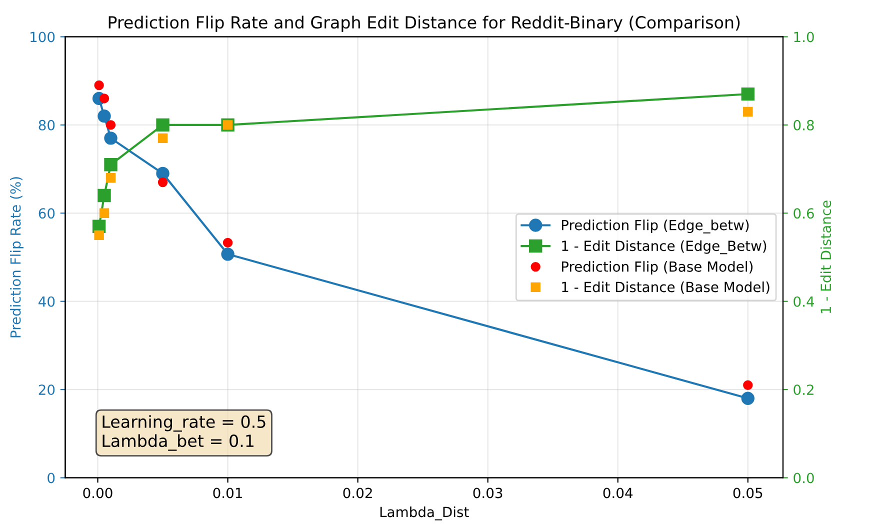 This screenshot has width=870, height=525. What do you see at coordinates (826, 257) in the screenshot?
I see `y2-axis-title: 1 - Edit Distance` at bounding box center [826, 257].